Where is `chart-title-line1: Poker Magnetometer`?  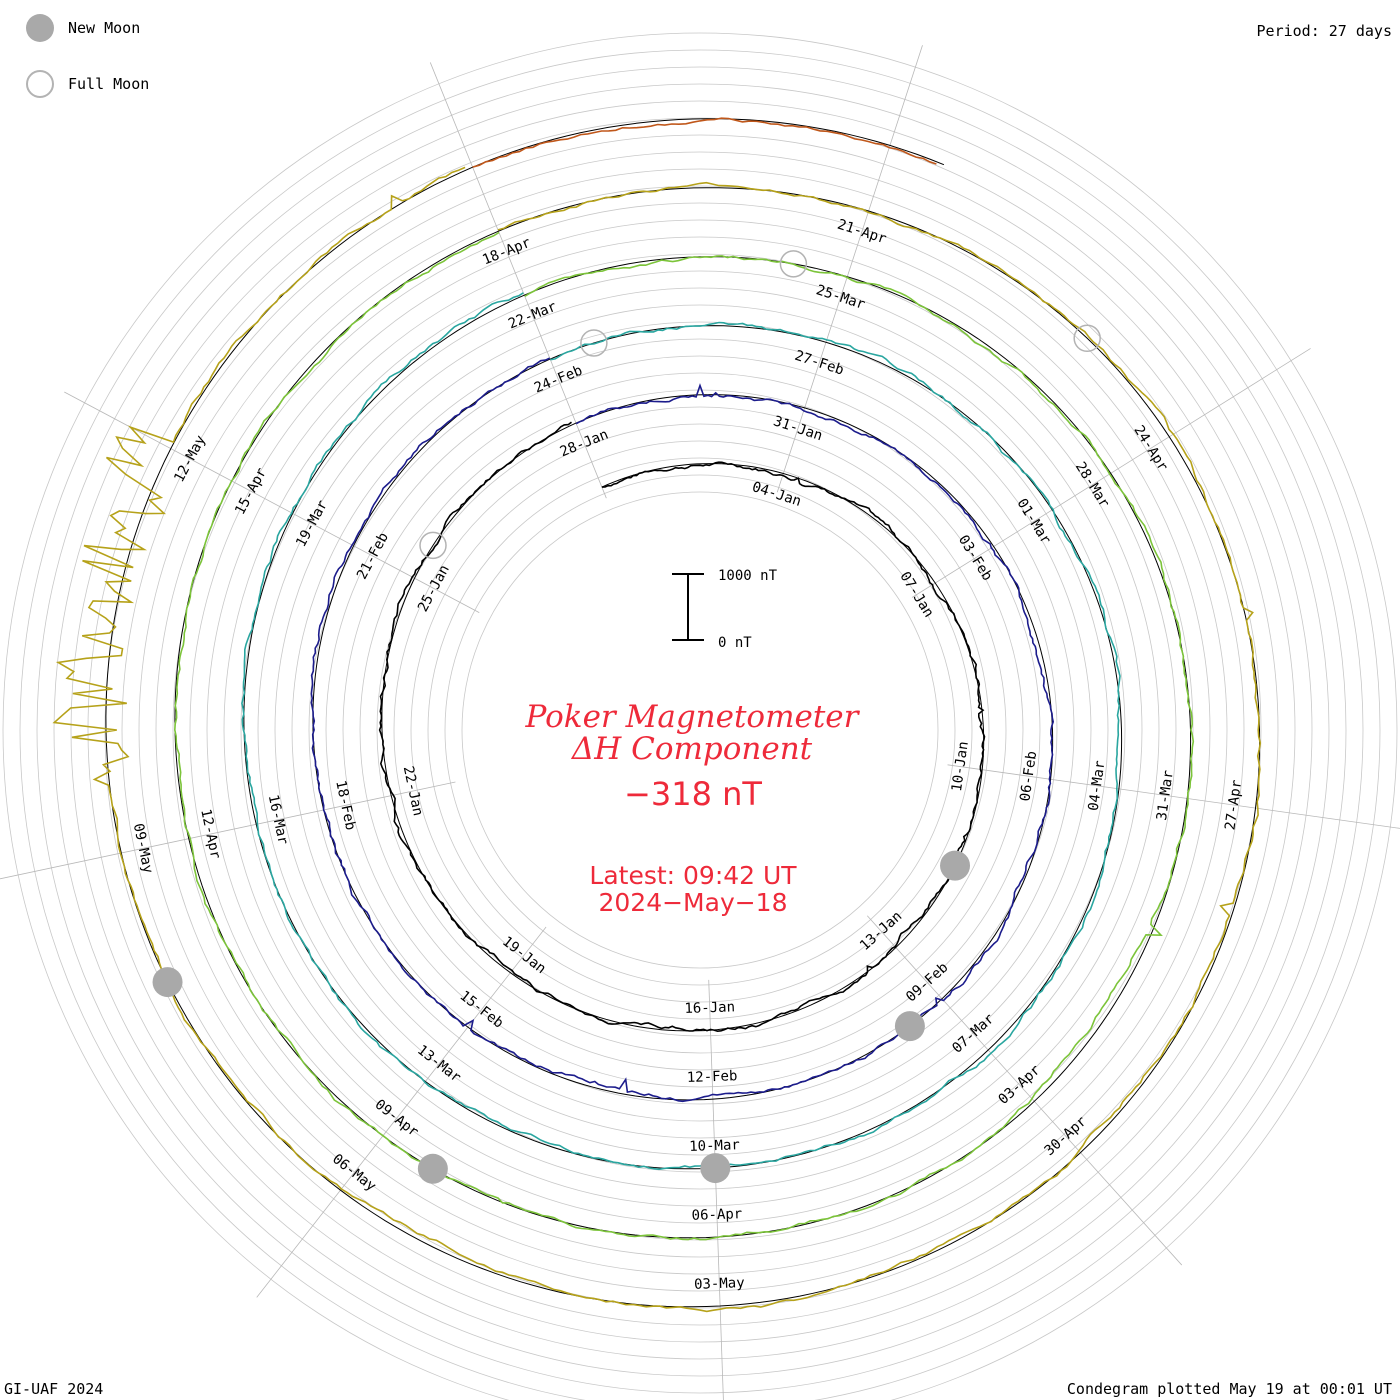
chart-title-line1: Poker Magnetometer is located at coordinates (693, 717).